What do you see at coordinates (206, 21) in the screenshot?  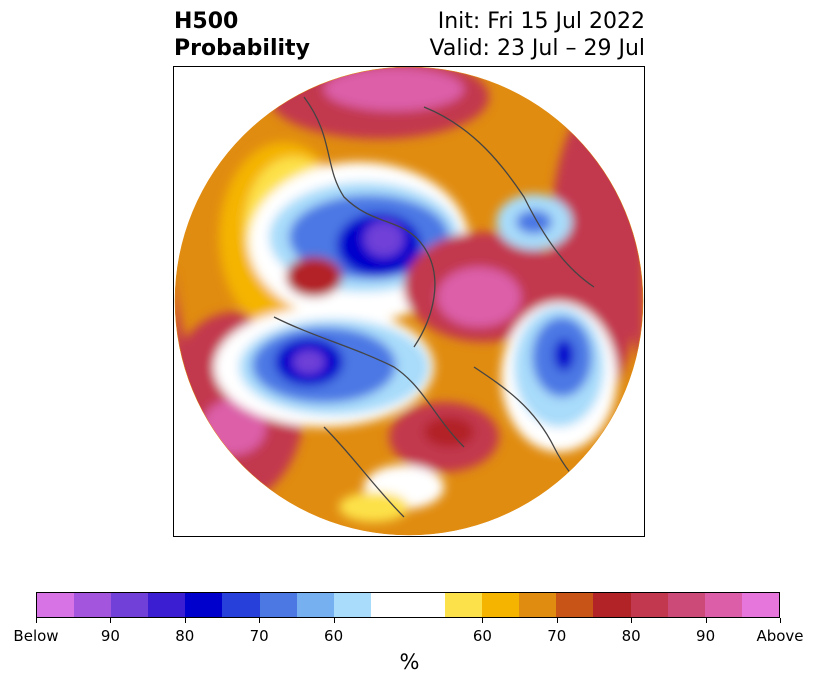 I see `variable-label: H500` at bounding box center [206, 21].